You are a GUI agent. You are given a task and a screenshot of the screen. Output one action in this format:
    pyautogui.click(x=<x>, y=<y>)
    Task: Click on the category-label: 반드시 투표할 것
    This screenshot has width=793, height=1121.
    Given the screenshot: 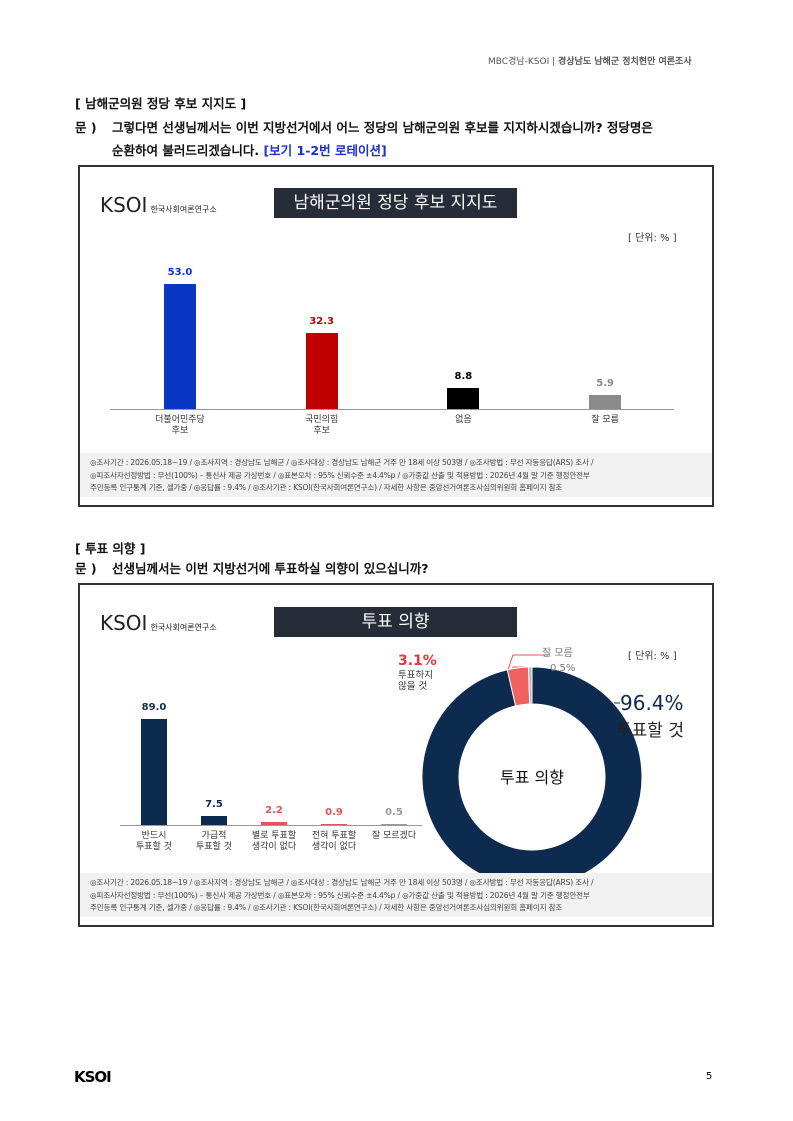 What is the action you would take?
    pyautogui.click(x=154, y=841)
    